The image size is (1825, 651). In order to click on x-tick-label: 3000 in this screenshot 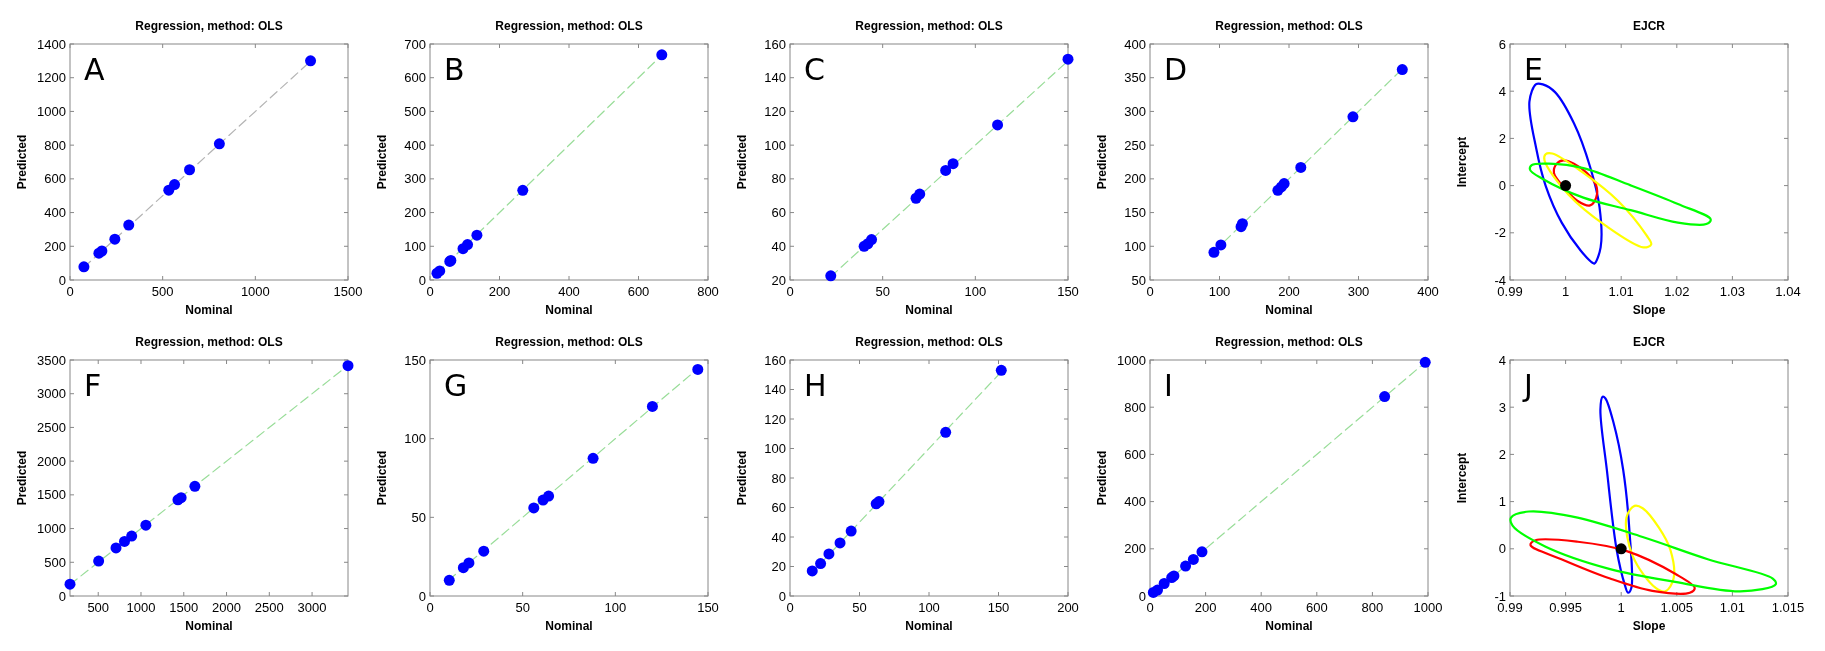, I will do `click(312, 607)`.